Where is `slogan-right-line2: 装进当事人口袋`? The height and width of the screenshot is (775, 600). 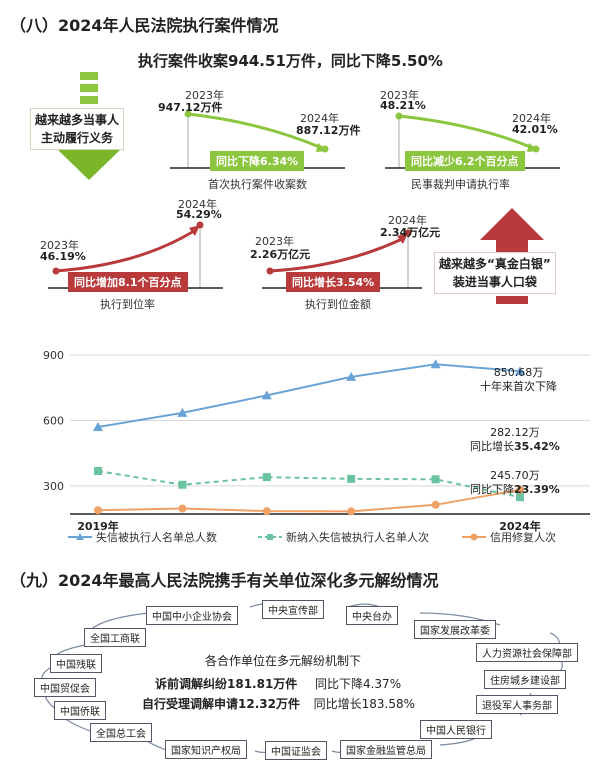 slogan-right-line2: 装进当事人口袋 is located at coordinates (494, 282).